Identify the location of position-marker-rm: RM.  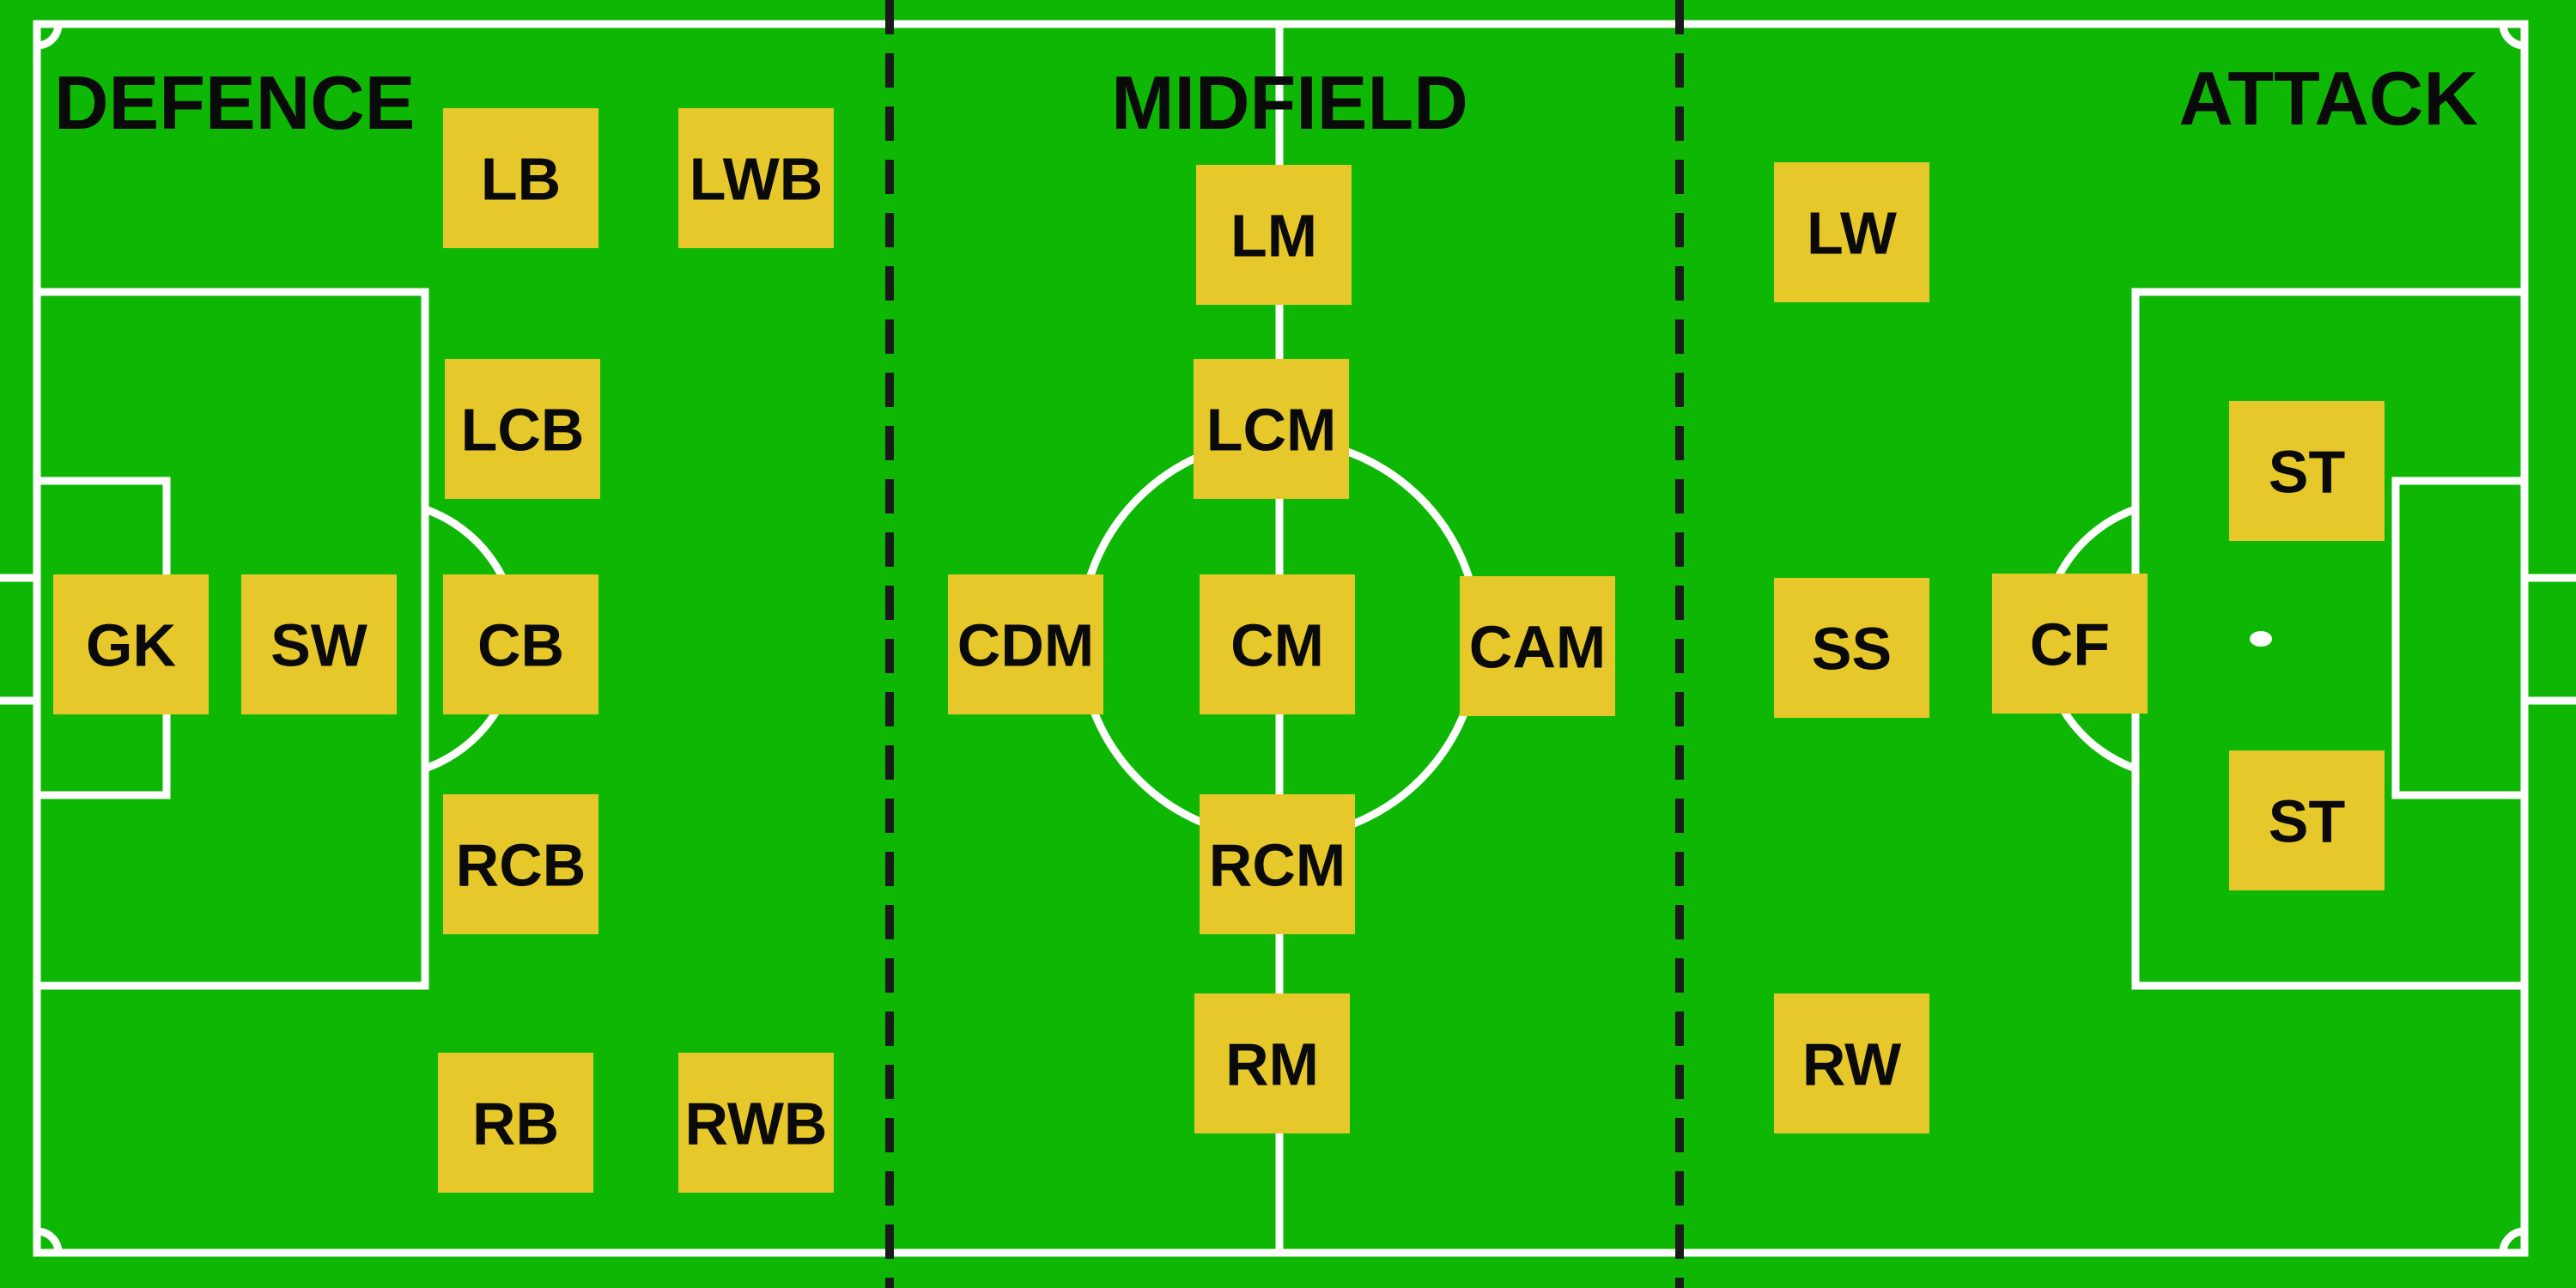
(1272, 1063).